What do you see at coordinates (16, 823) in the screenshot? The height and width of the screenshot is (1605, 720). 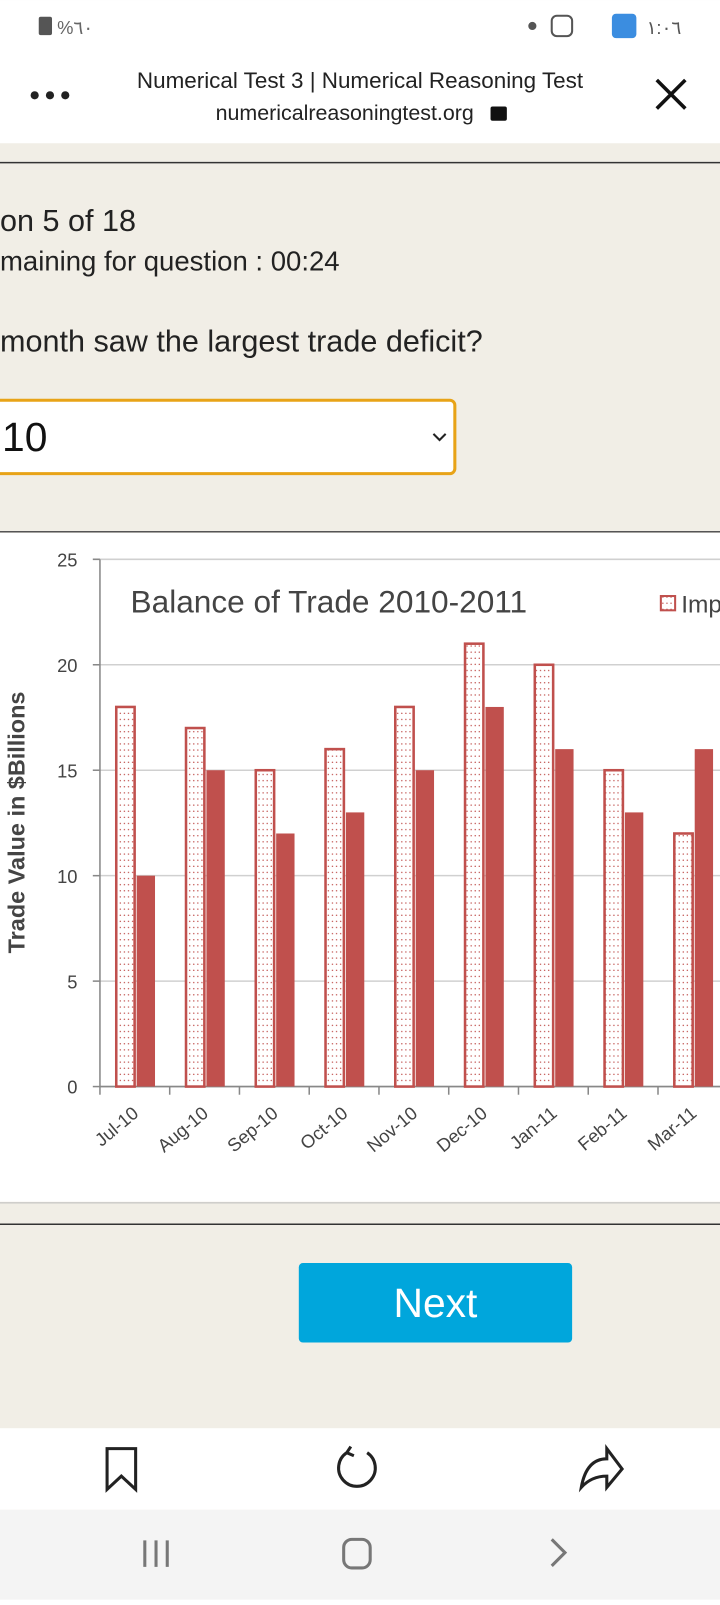 I see `y-axis-label: Trade Value in $Billions` at bounding box center [16, 823].